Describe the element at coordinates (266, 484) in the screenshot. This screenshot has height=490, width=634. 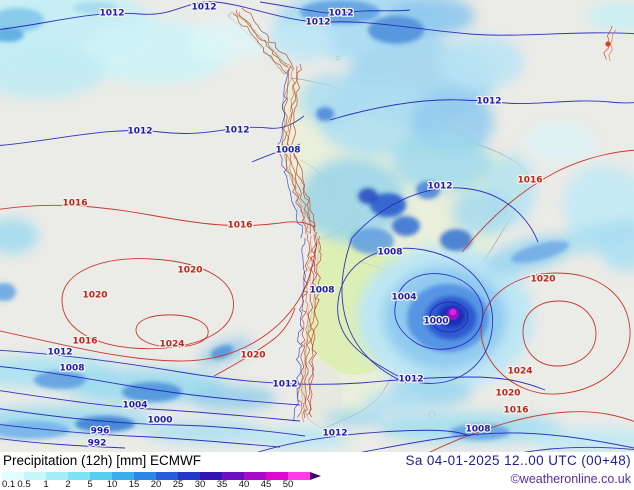
I see `scale-tick-label: 45` at that location.